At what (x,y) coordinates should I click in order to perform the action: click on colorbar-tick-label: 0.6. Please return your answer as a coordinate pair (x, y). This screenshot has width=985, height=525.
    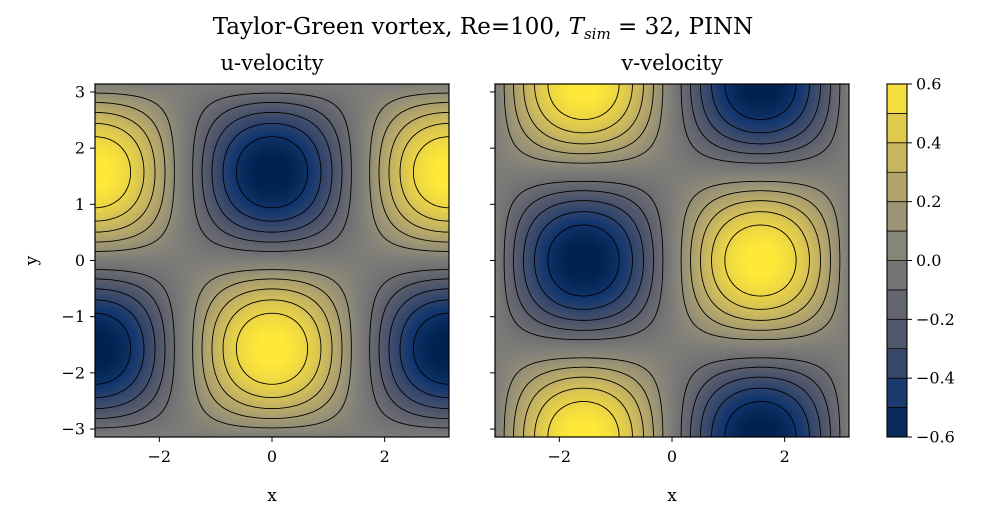
    Looking at the image, I should click on (928, 84).